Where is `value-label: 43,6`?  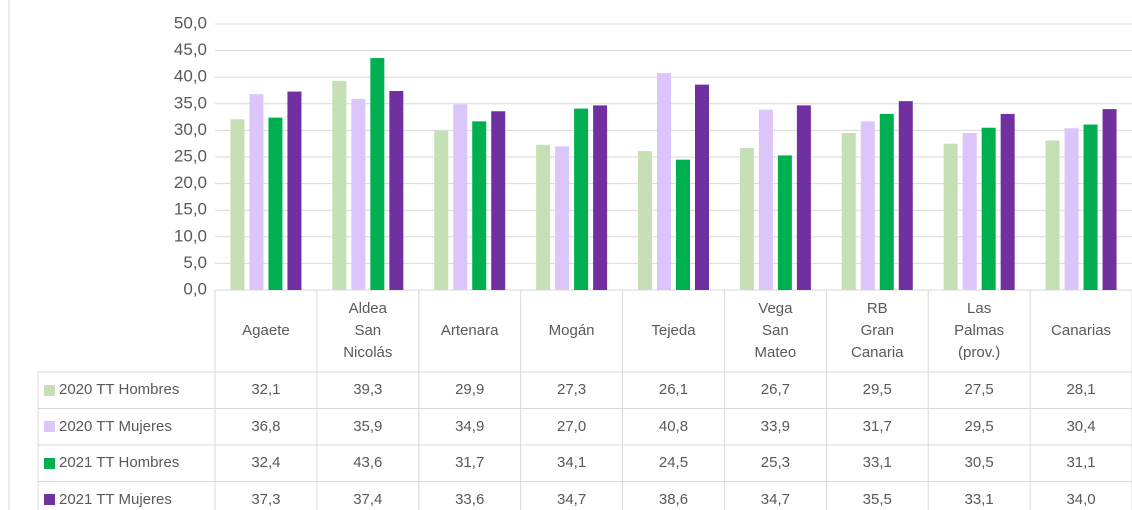
value-label: 43,6 is located at coordinates (368, 463).